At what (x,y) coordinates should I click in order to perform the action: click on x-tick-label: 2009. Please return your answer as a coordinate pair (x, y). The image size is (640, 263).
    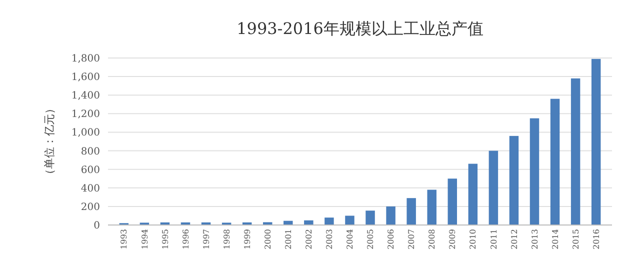
    Looking at the image, I should click on (453, 239).